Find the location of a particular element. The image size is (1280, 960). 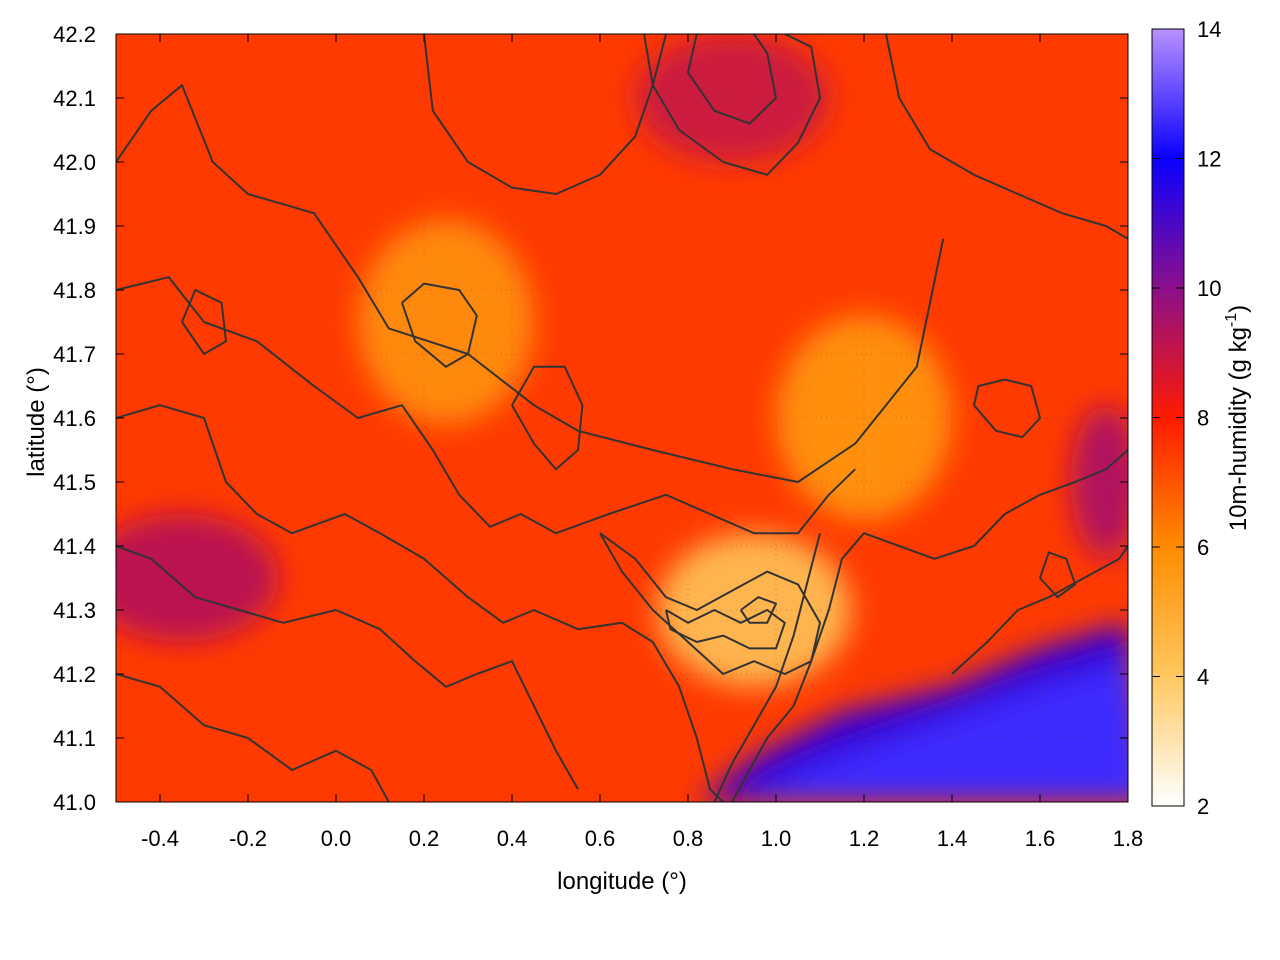

x-tick-label: 0.6 is located at coordinates (600, 838).